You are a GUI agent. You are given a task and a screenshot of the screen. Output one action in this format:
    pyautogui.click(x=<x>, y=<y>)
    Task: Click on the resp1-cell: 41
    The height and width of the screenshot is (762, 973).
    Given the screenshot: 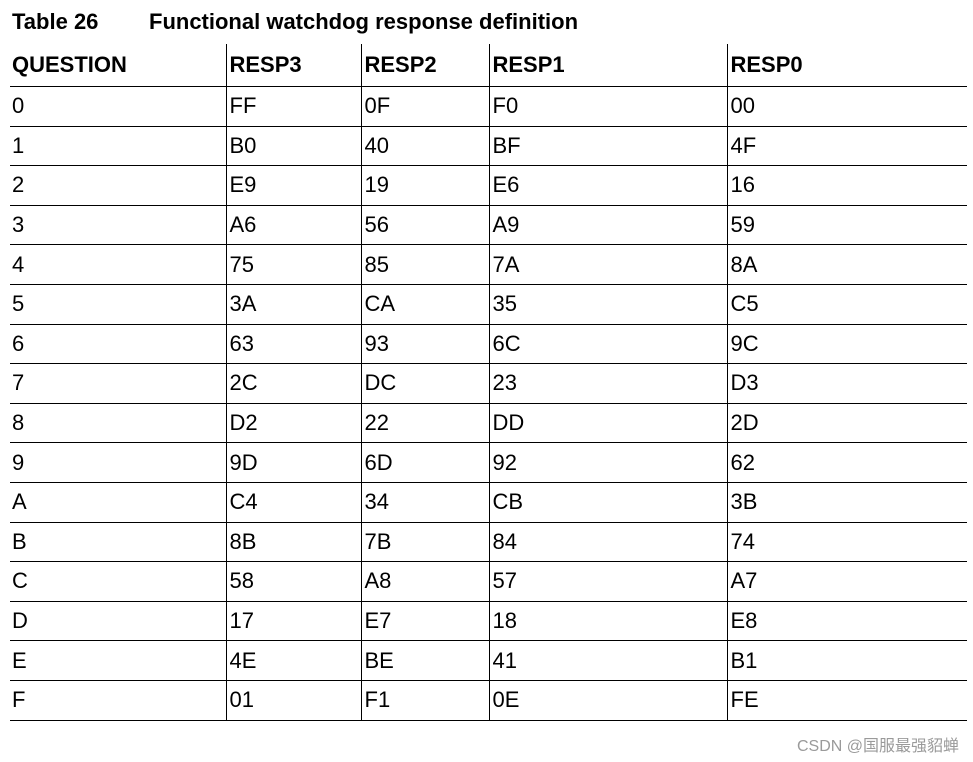 What is the action you would take?
    pyautogui.click(x=607, y=660)
    